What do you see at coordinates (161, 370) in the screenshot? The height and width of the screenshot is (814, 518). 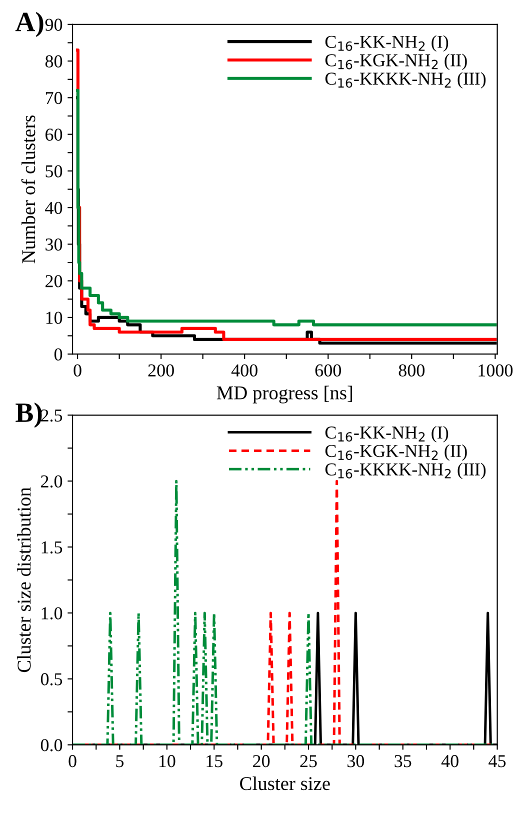 I see `x-tick-label: 200` at bounding box center [161, 370].